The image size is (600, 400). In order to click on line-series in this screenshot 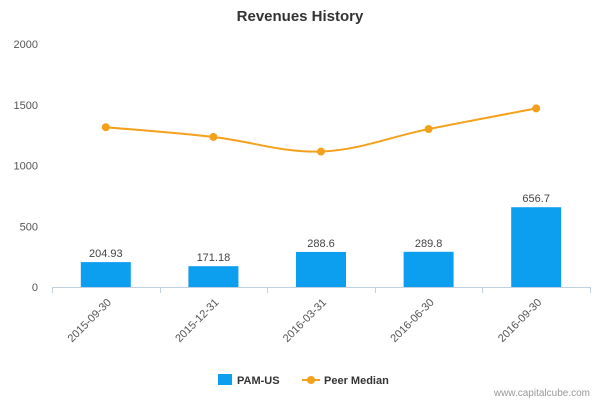, I will do `click(321, 130)`.